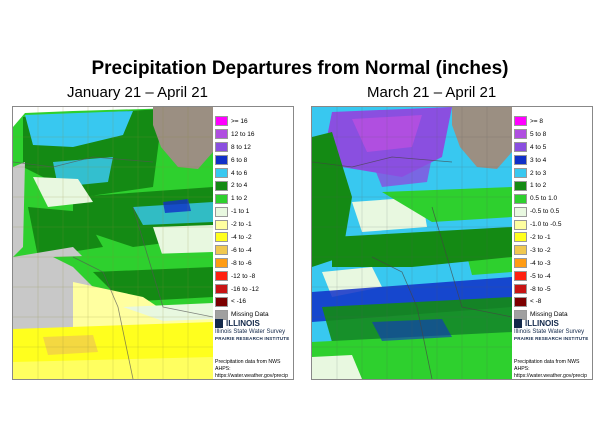 The height and width of the screenshot is (440, 600). Describe the element at coordinates (239, 173) in the screenshot. I see `legend-label: 4 to 6` at that location.